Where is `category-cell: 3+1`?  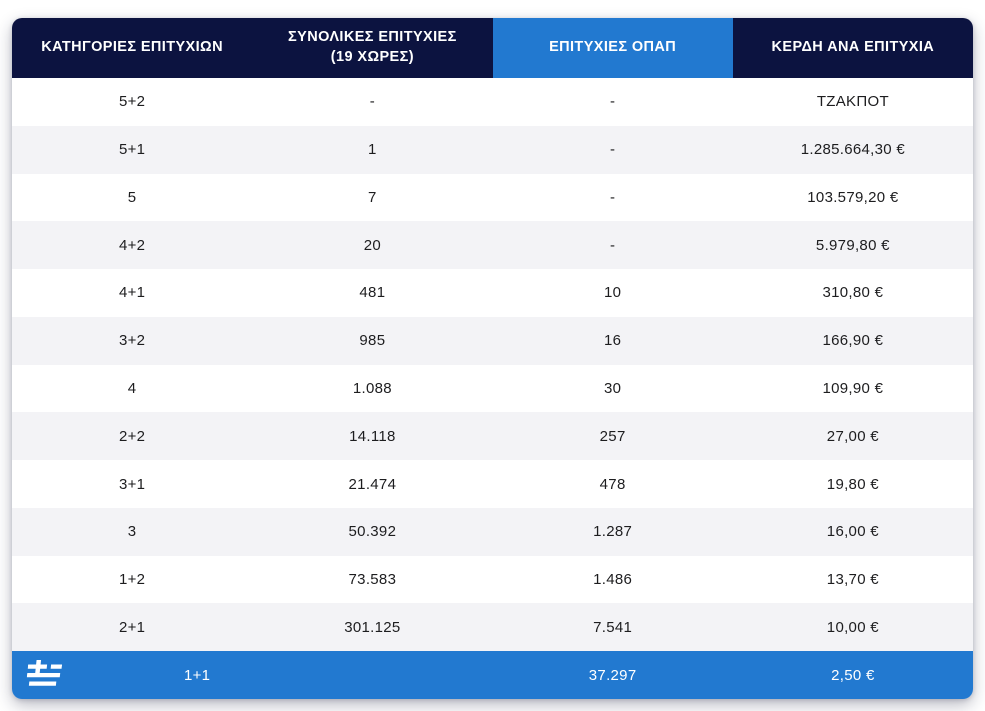
category-cell: 3+1 is located at coordinates (132, 484).